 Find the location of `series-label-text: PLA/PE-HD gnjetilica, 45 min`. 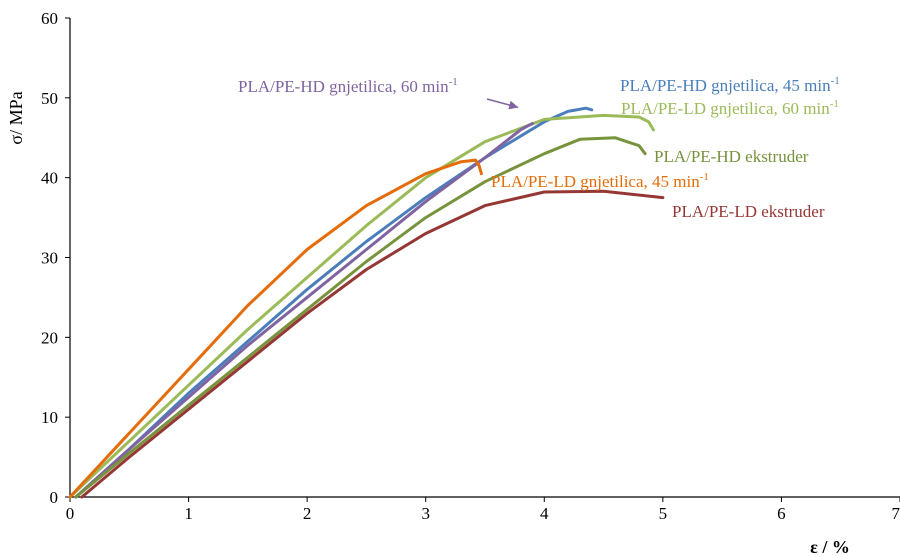

series-label-text: PLA/PE-HD gnjetilica, 45 min is located at coordinates (725, 85).